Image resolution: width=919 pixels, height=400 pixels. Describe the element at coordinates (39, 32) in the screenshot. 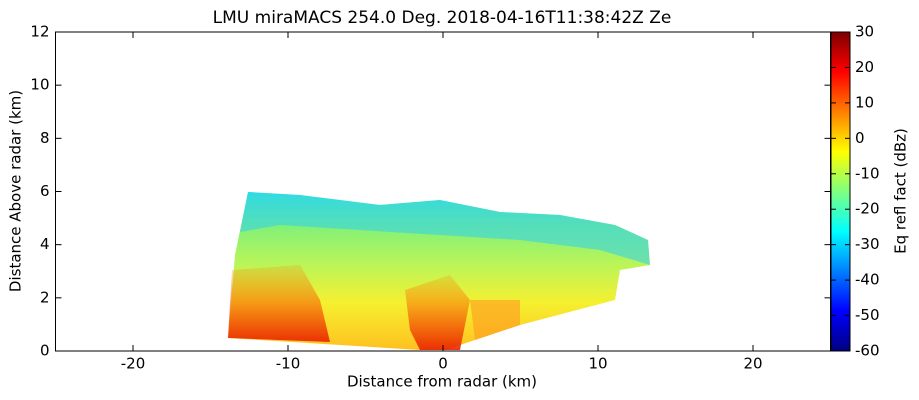

I see `y-tick-label: 12` at that location.